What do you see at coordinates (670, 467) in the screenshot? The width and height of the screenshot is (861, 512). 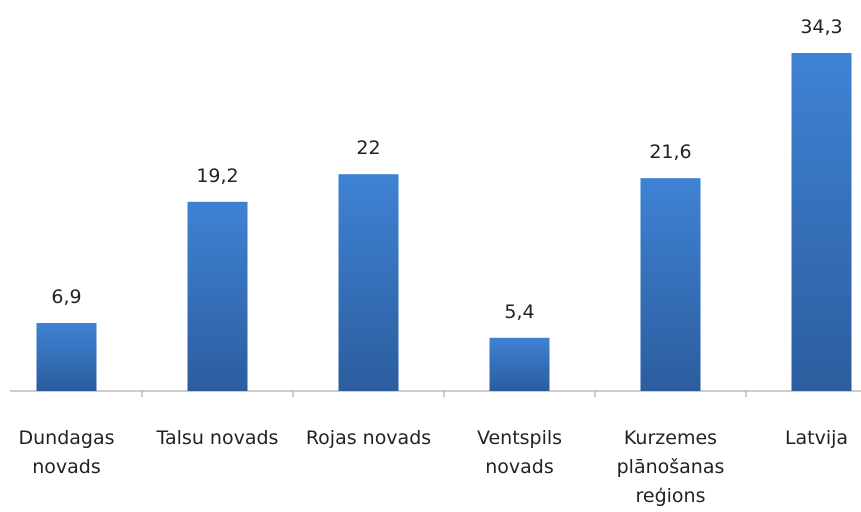 I see `x-tick-label: Kurzemes plānošanas reģions` at bounding box center [670, 467].